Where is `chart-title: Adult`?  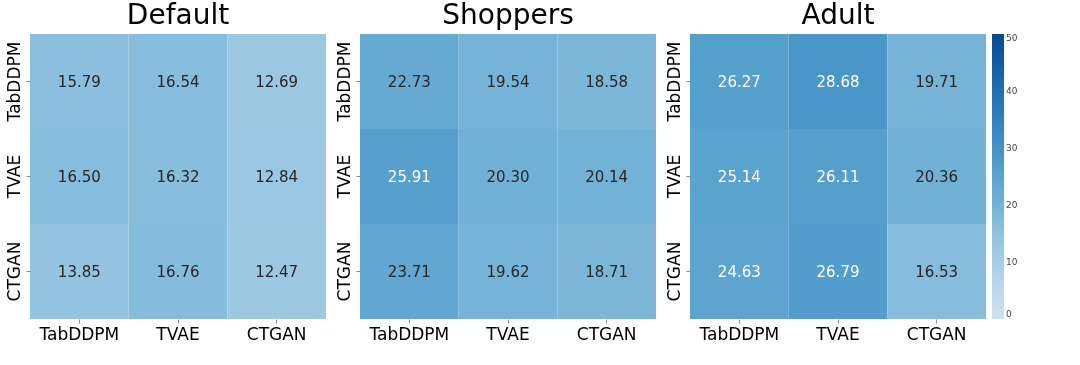
chart-title: Adult is located at coordinates (838, 15).